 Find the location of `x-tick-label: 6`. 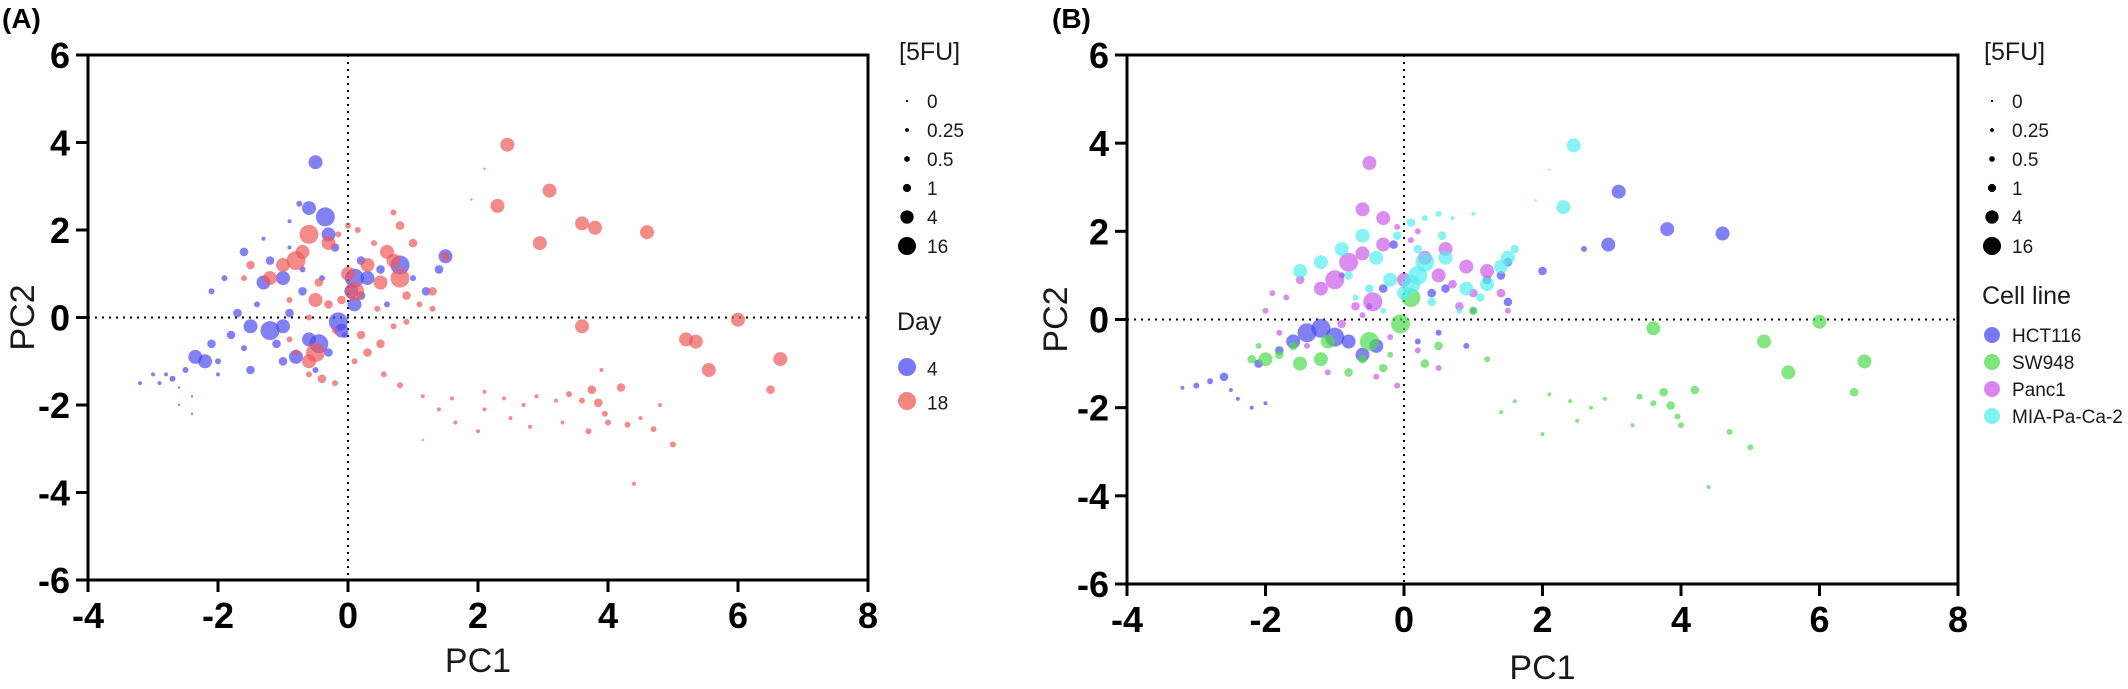

x-tick-label: 6 is located at coordinates (738, 615).